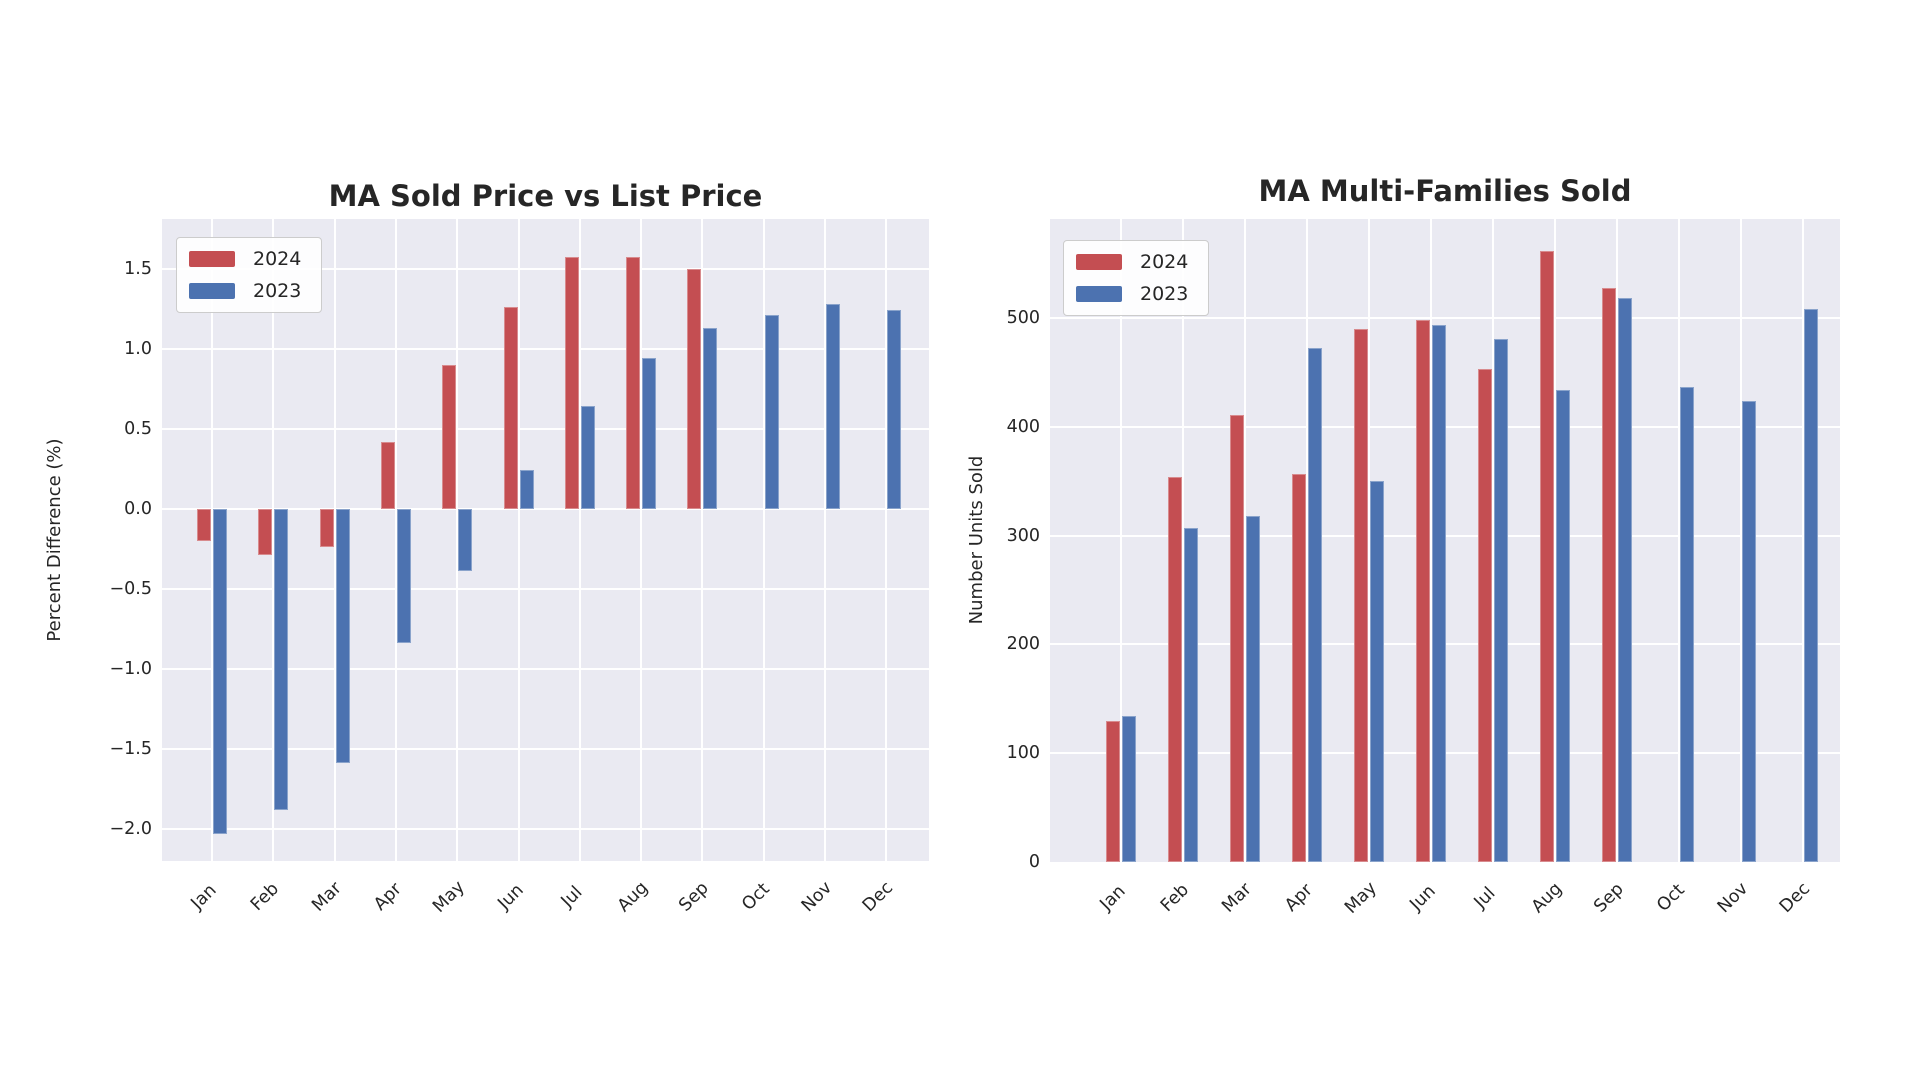 This screenshot has height=1080, width=1920. Describe the element at coordinates (131, 828) in the screenshot. I see `y-tick-label: −2.0` at that location.